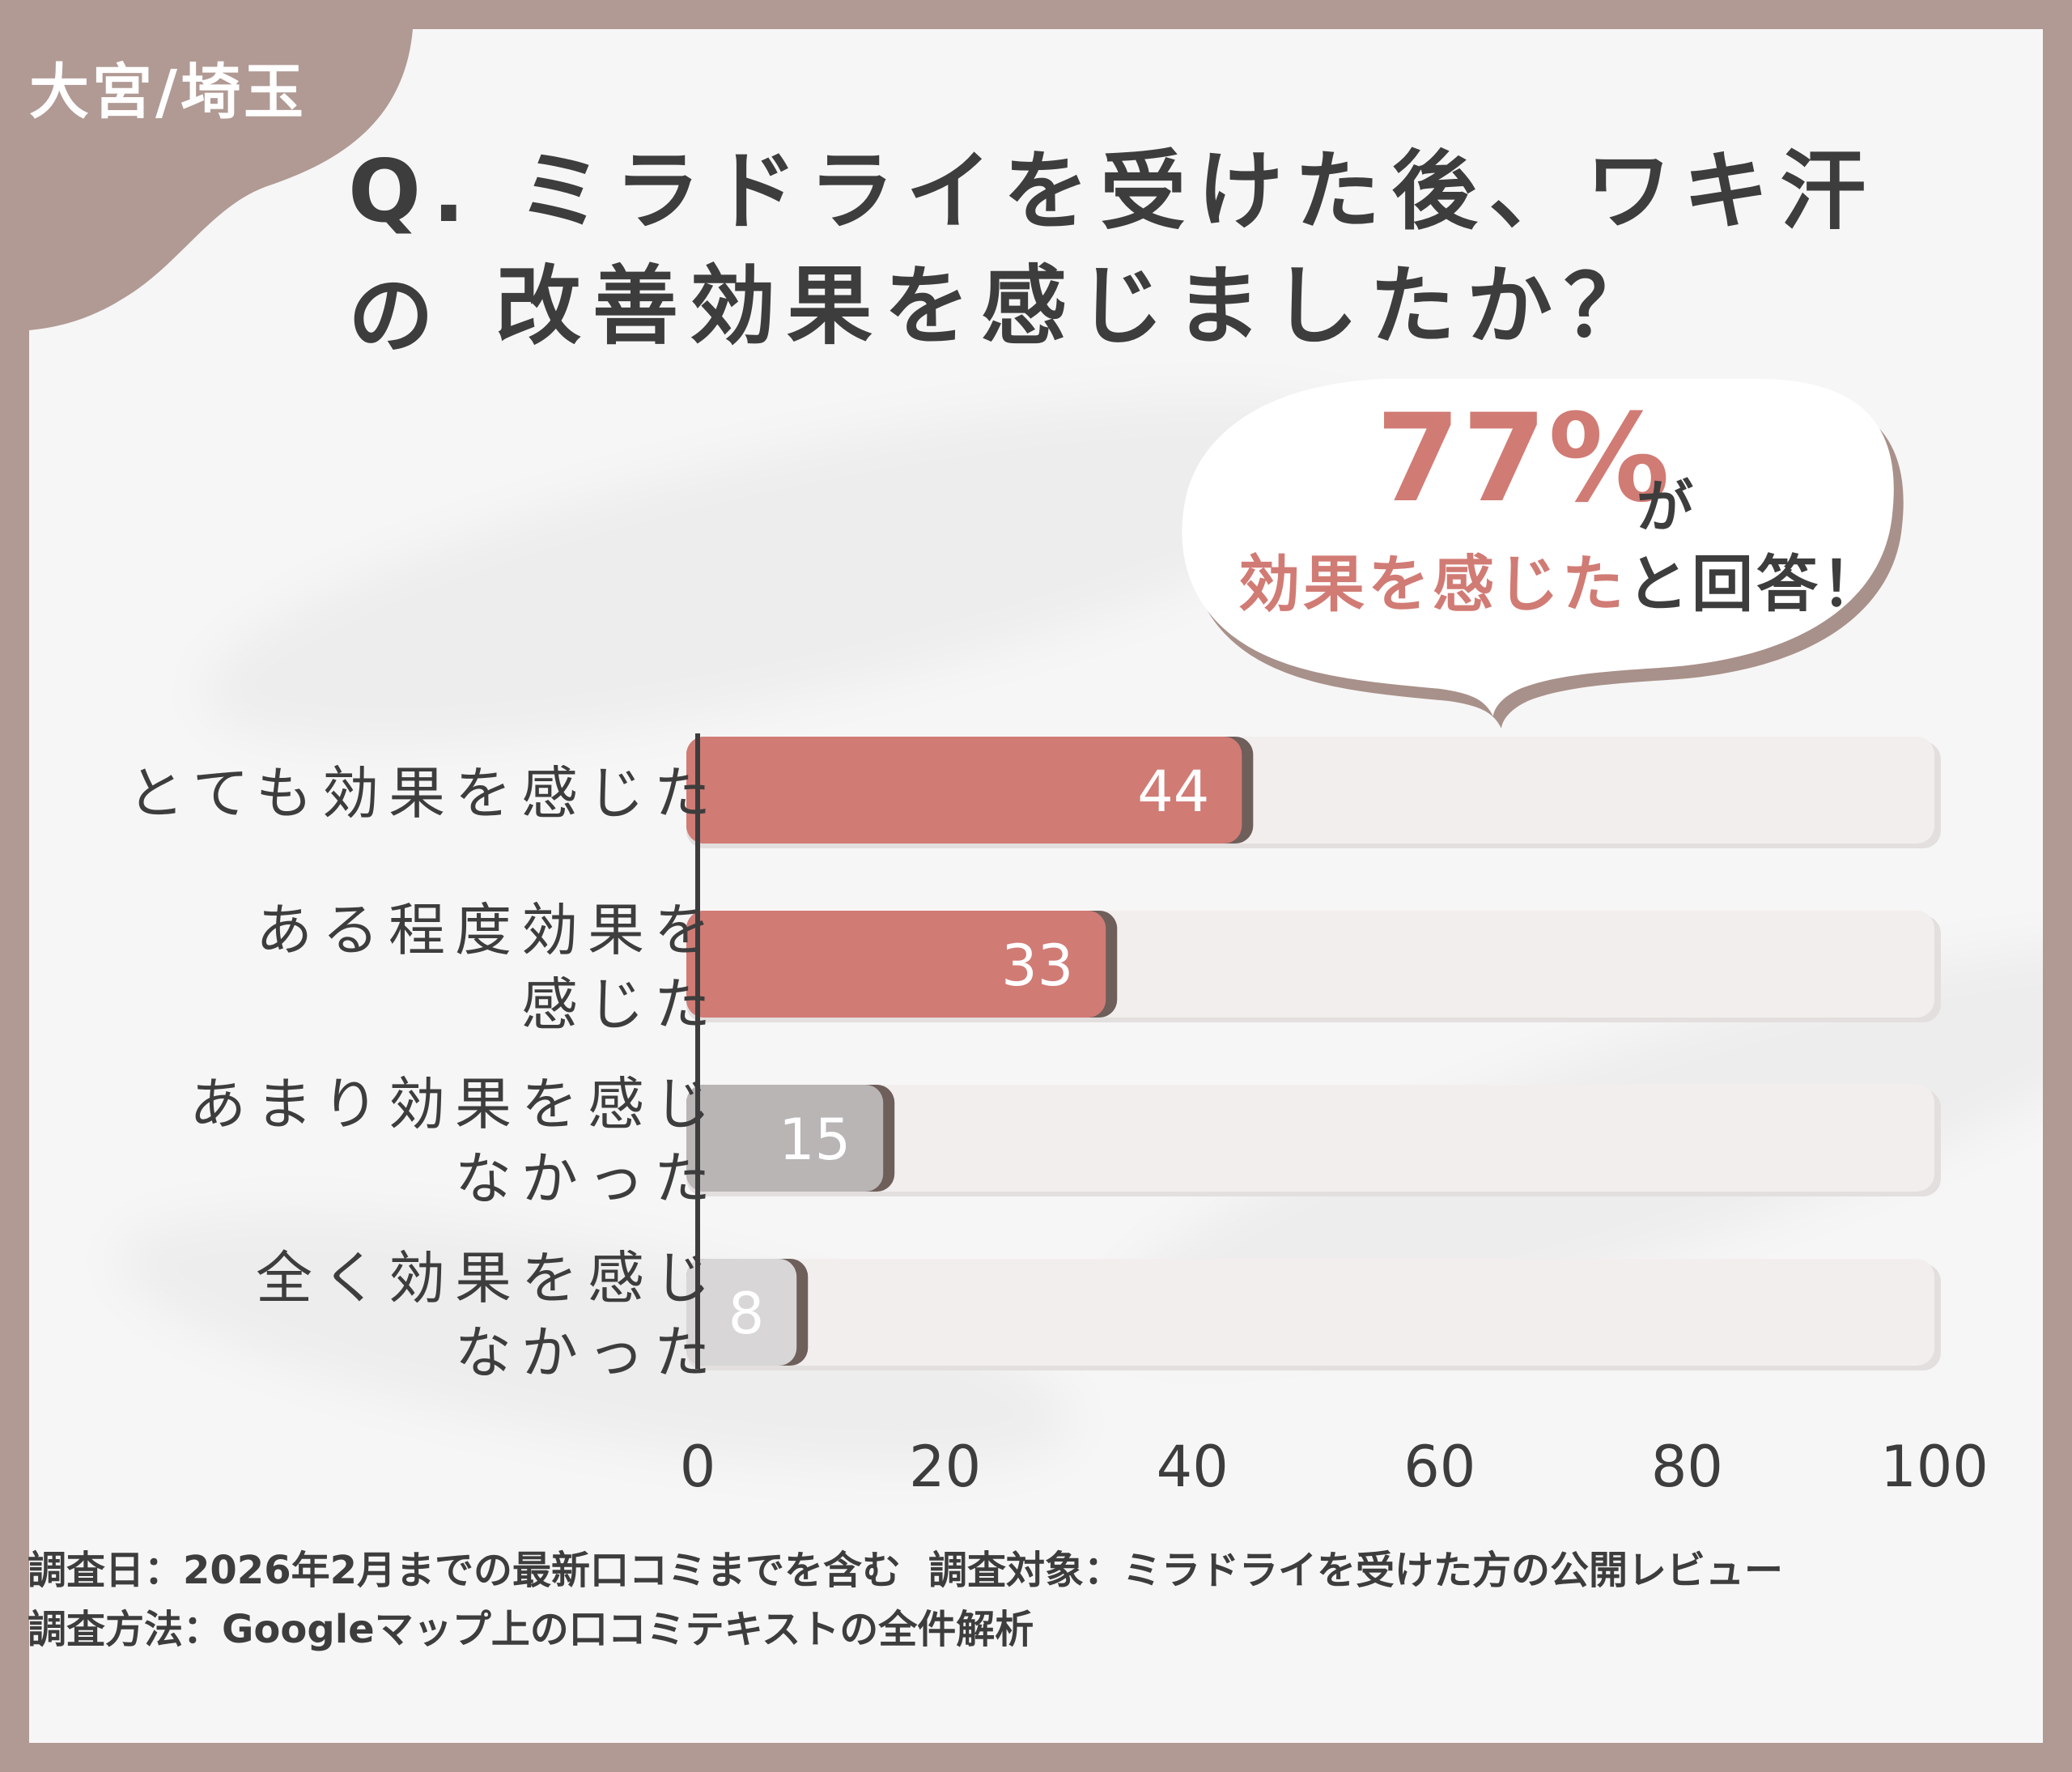  I want to click on x-tick-label: 100, so click(1934, 1467).